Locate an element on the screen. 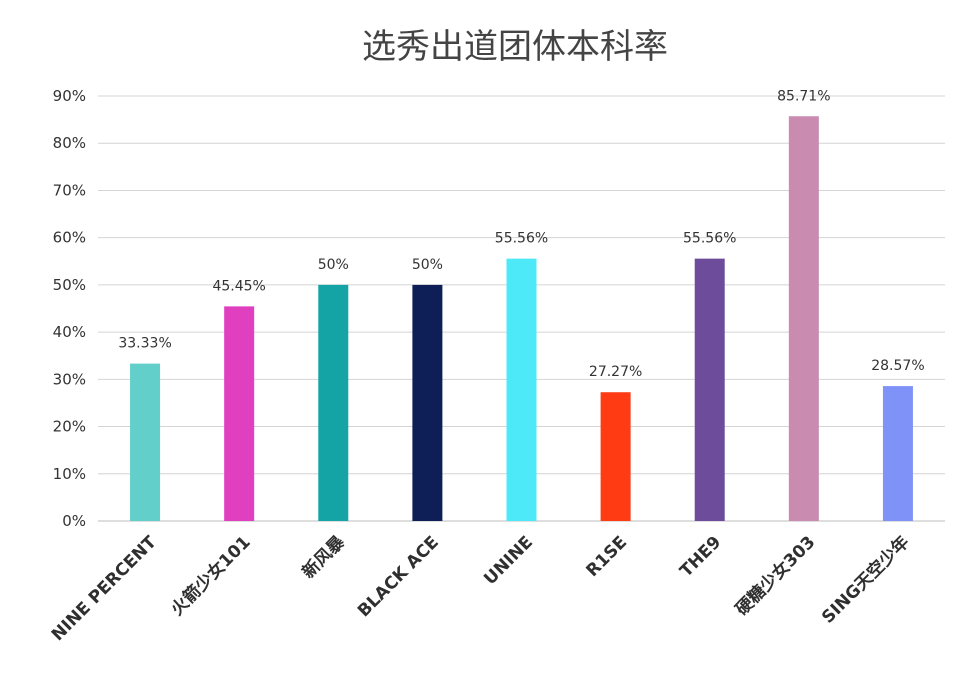  x-tick-label: UNINE is located at coordinates (508, 560).